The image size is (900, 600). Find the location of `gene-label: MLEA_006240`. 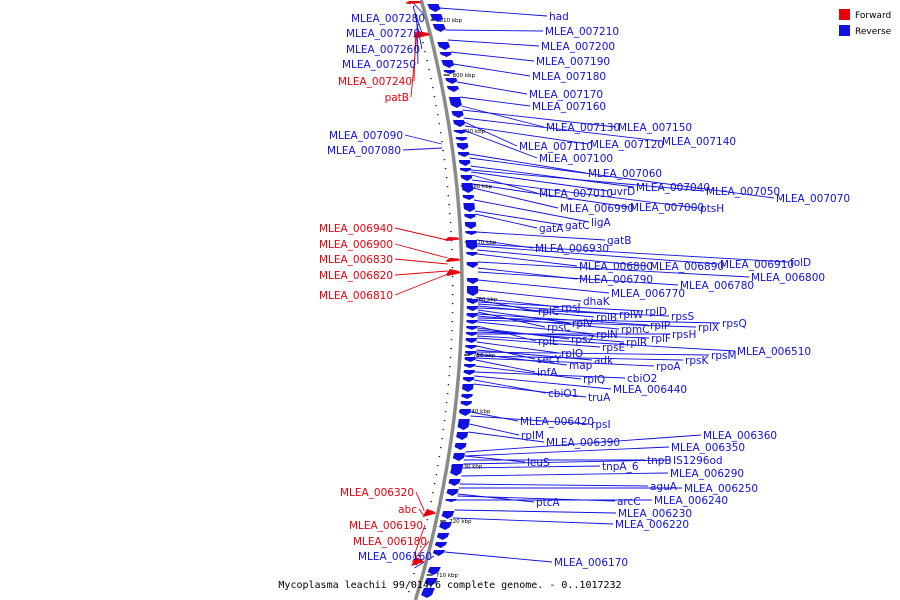

gene-label: MLEA_006240 is located at coordinates (691, 501).